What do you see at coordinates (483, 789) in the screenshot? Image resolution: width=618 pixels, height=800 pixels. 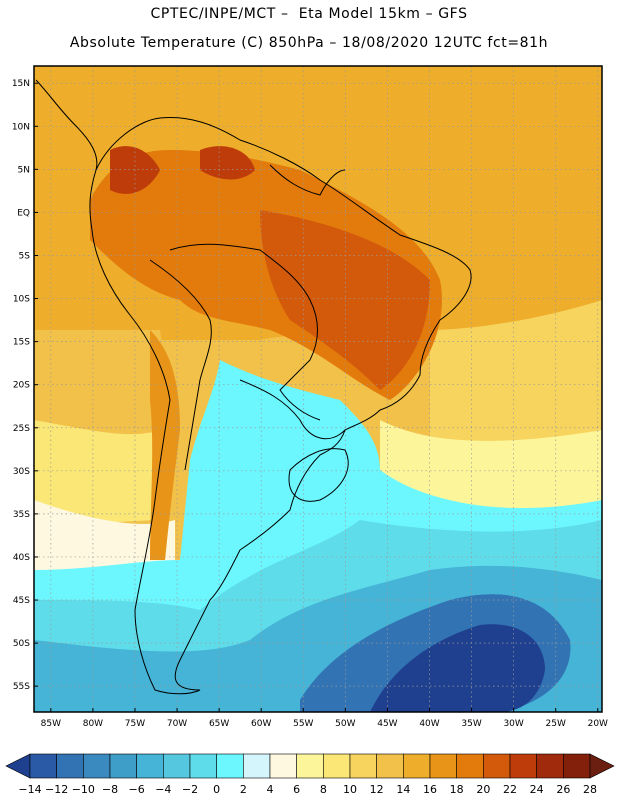 I see `colorbar-label: 20` at bounding box center [483, 789].